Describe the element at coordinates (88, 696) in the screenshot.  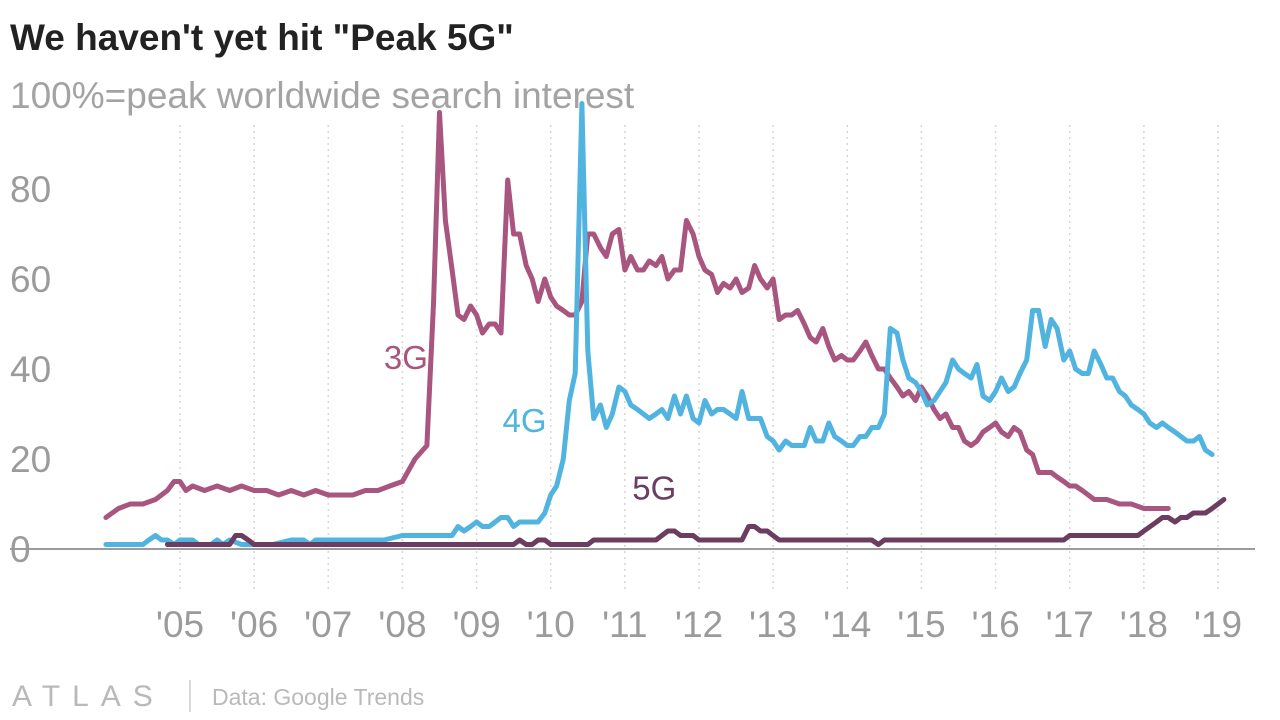
I see `footer-brand-logo: ATLAS` at that location.